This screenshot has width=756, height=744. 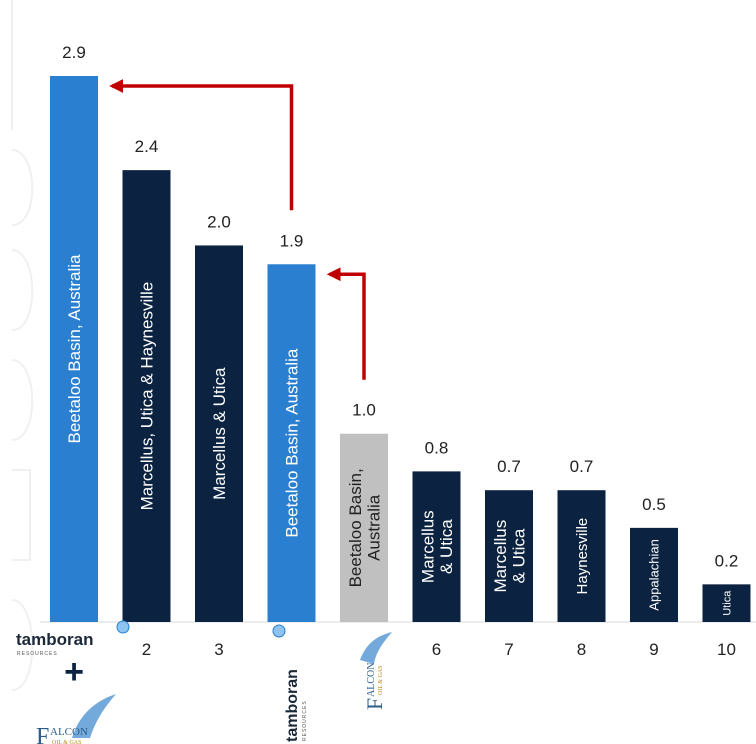 What do you see at coordinates (364, 410) in the screenshot?
I see `value-label-5: 1.0` at bounding box center [364, 410].